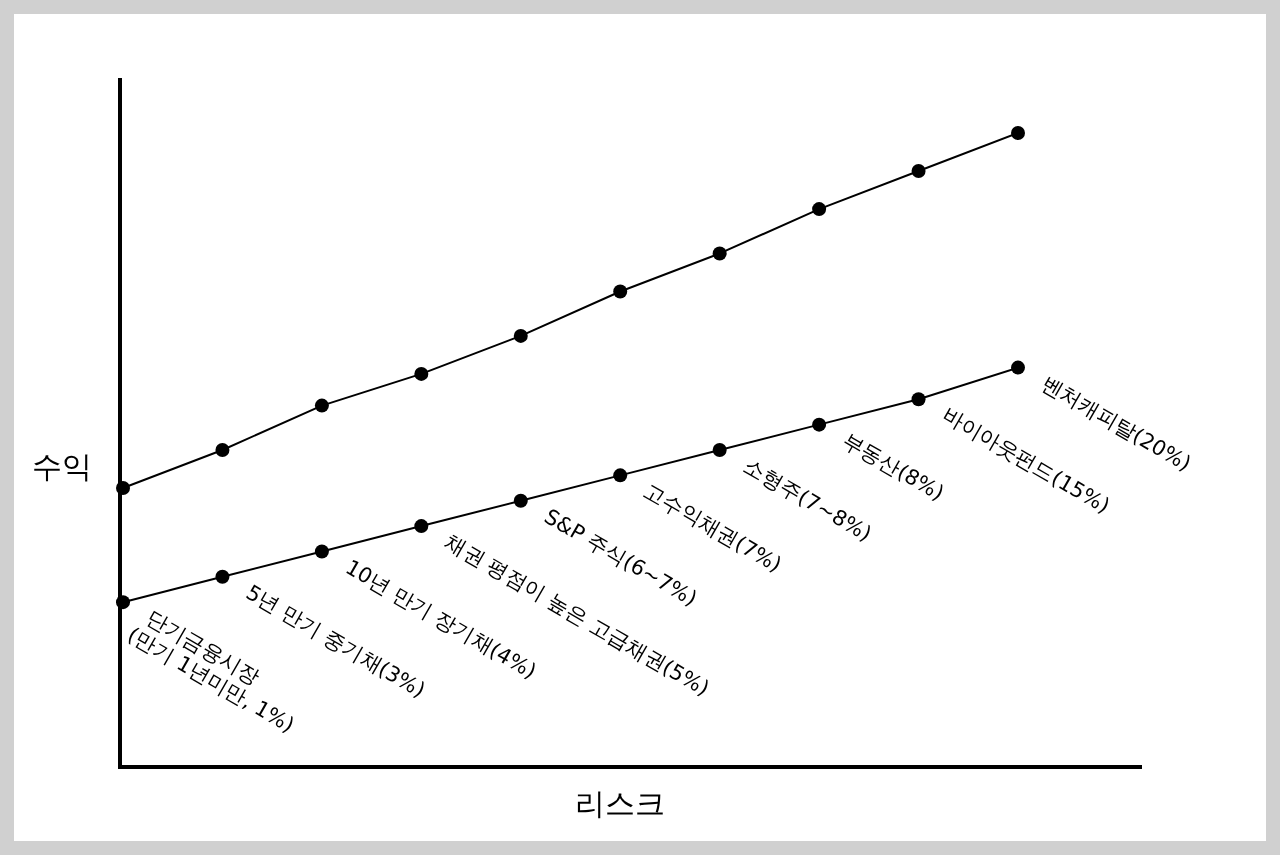  Describe the element at coordinates (620, 803) in the screenshot. I see `x-axis-title: 리스크` at that location.